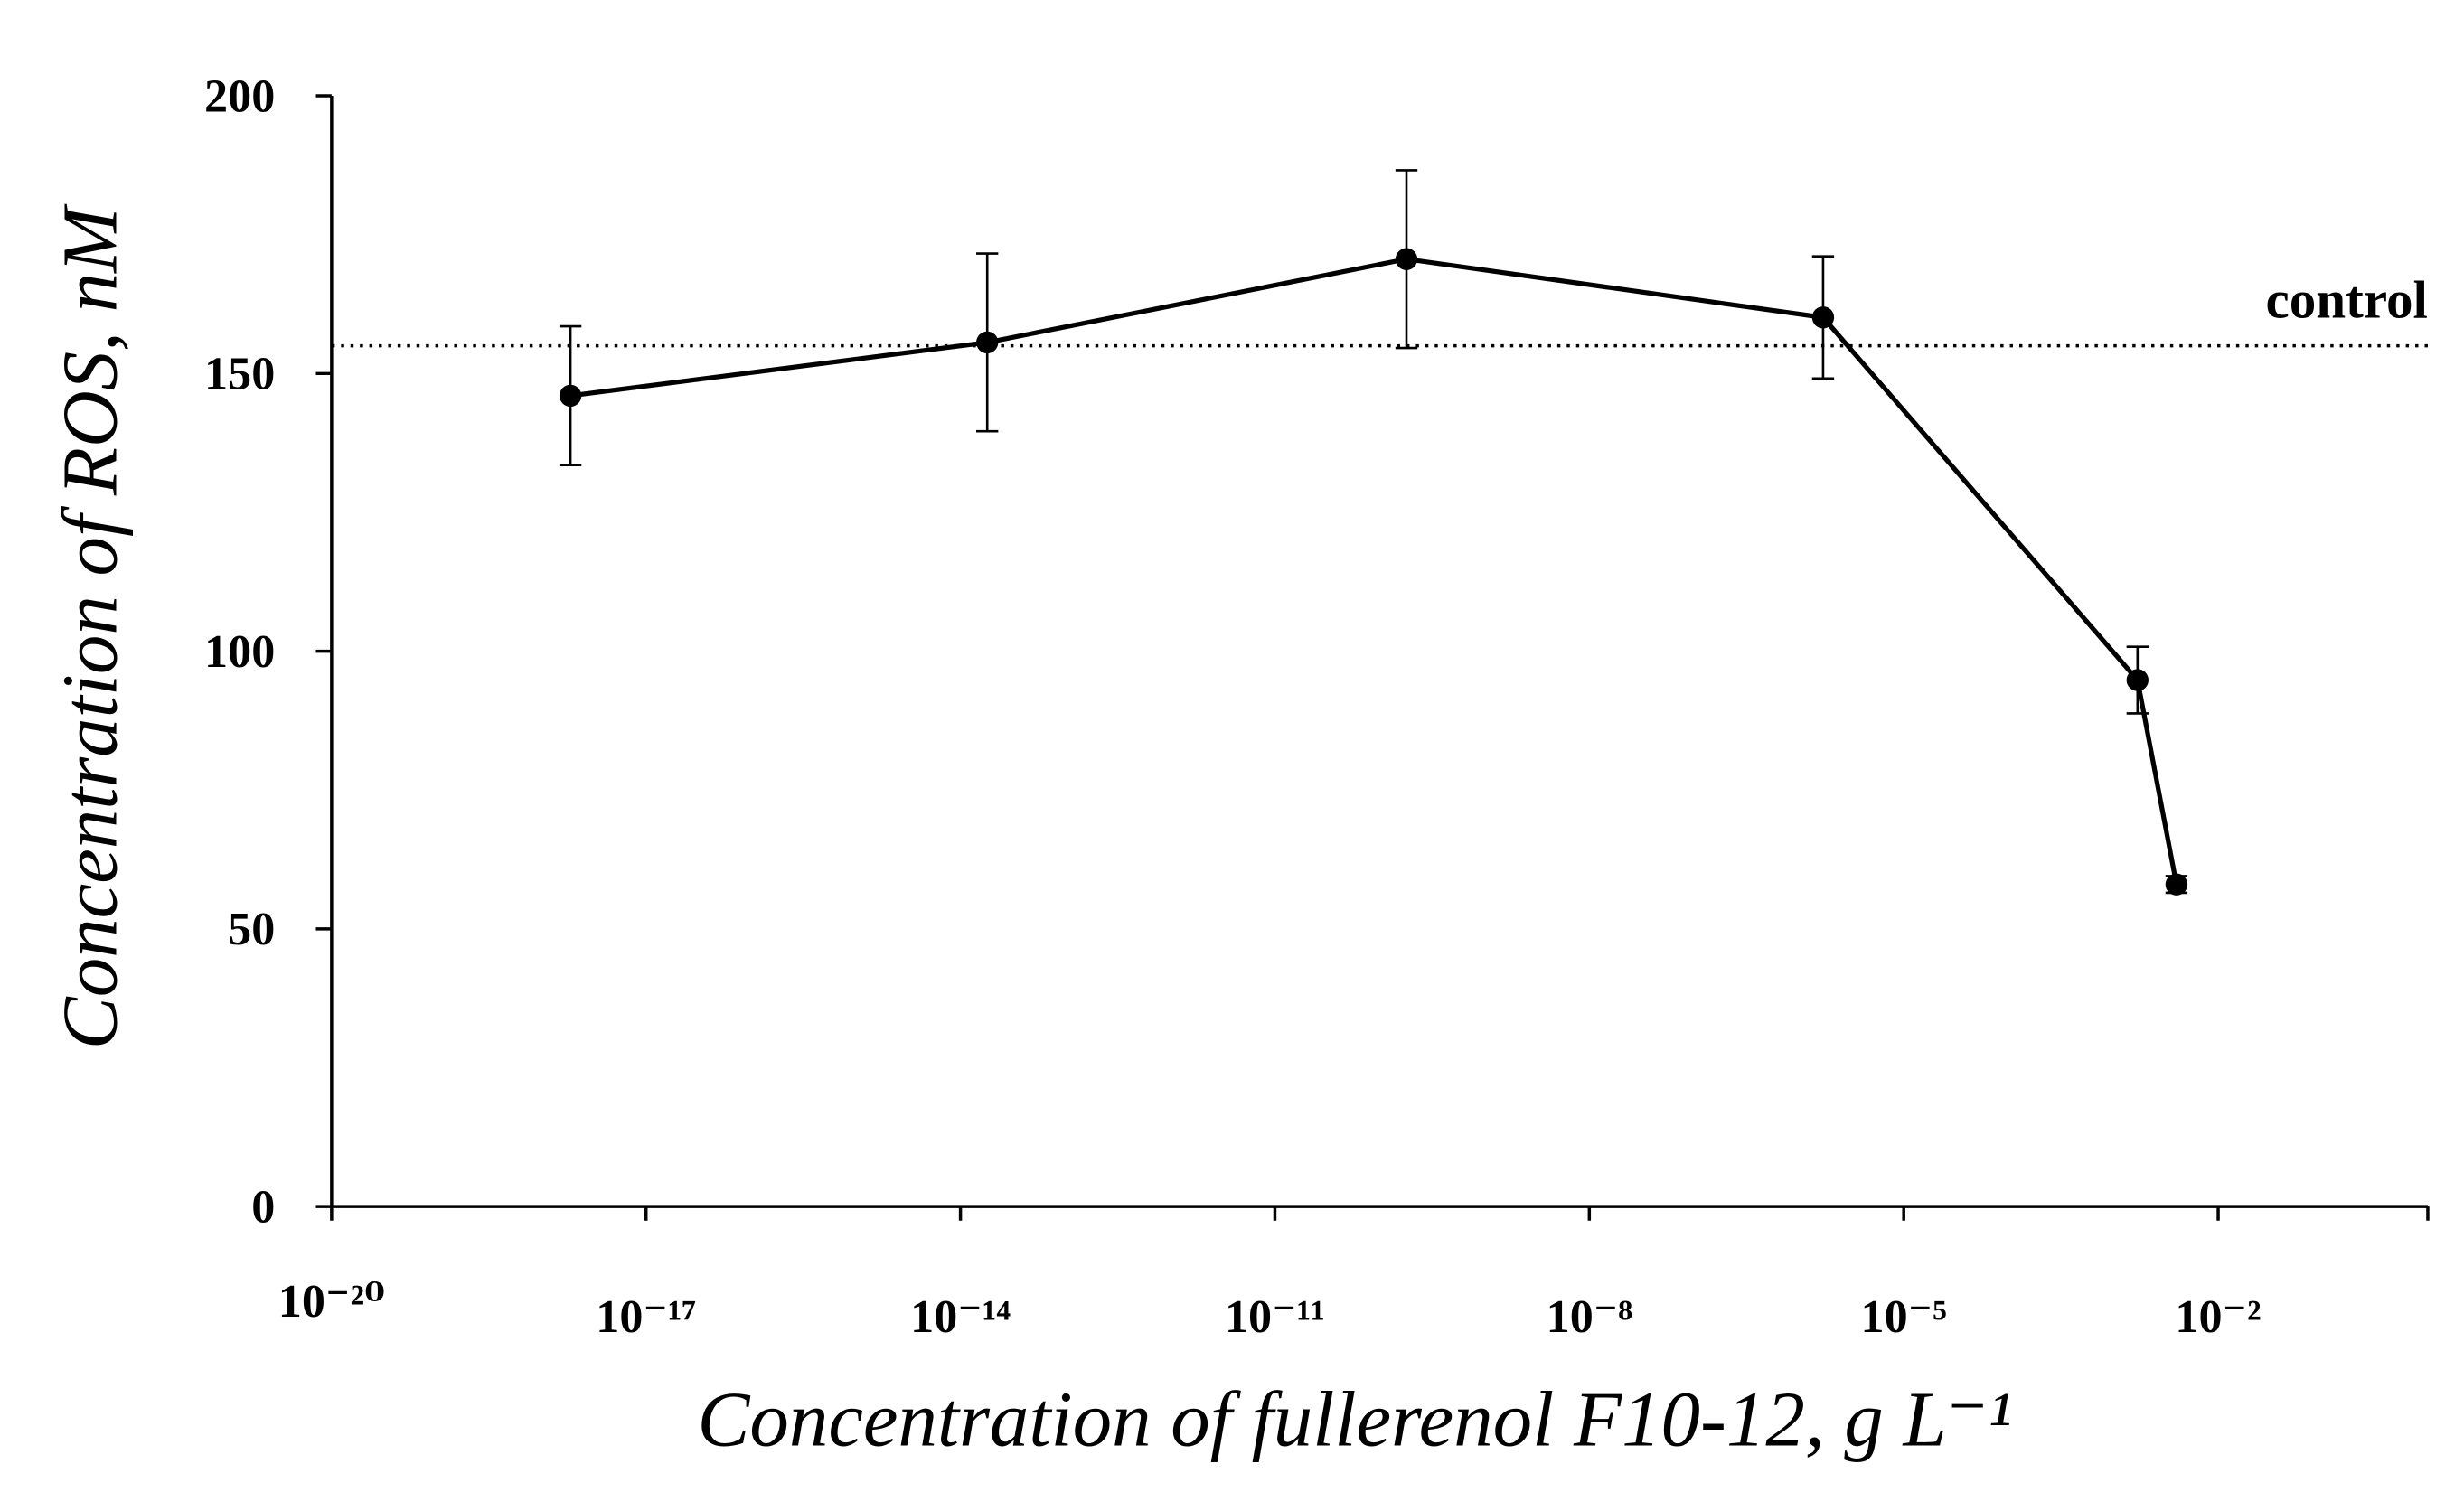  I want to click on y-tick-label: 200, so click(239, 96).